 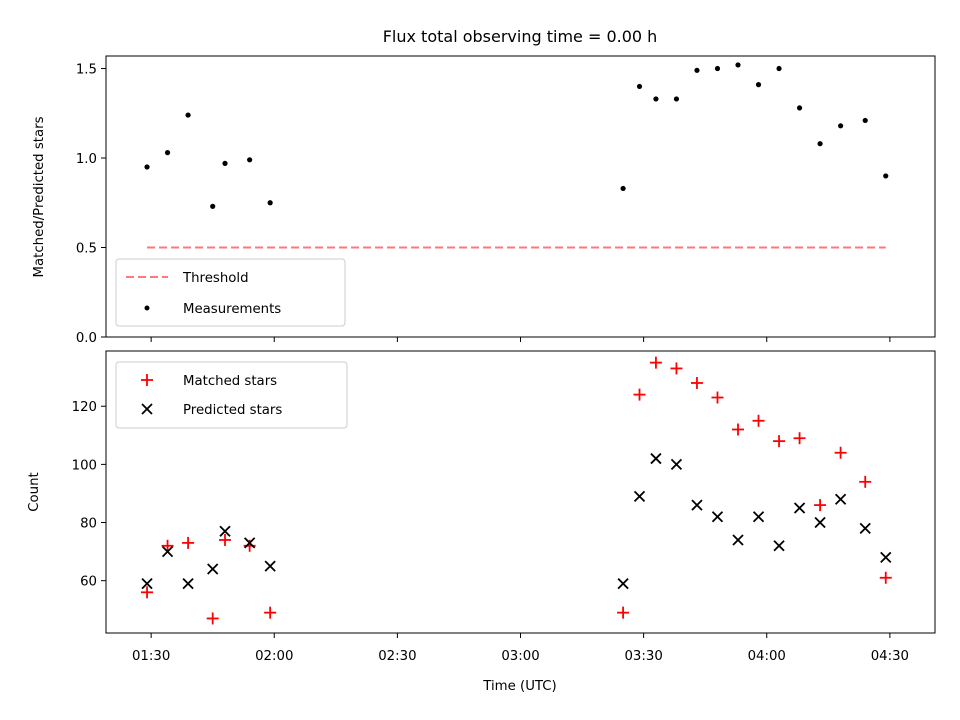 What do you see at coordinates (86, 159) in the screenshot?
I see `top-y-tick-label: 1.0` at bounding box center [86, 159].